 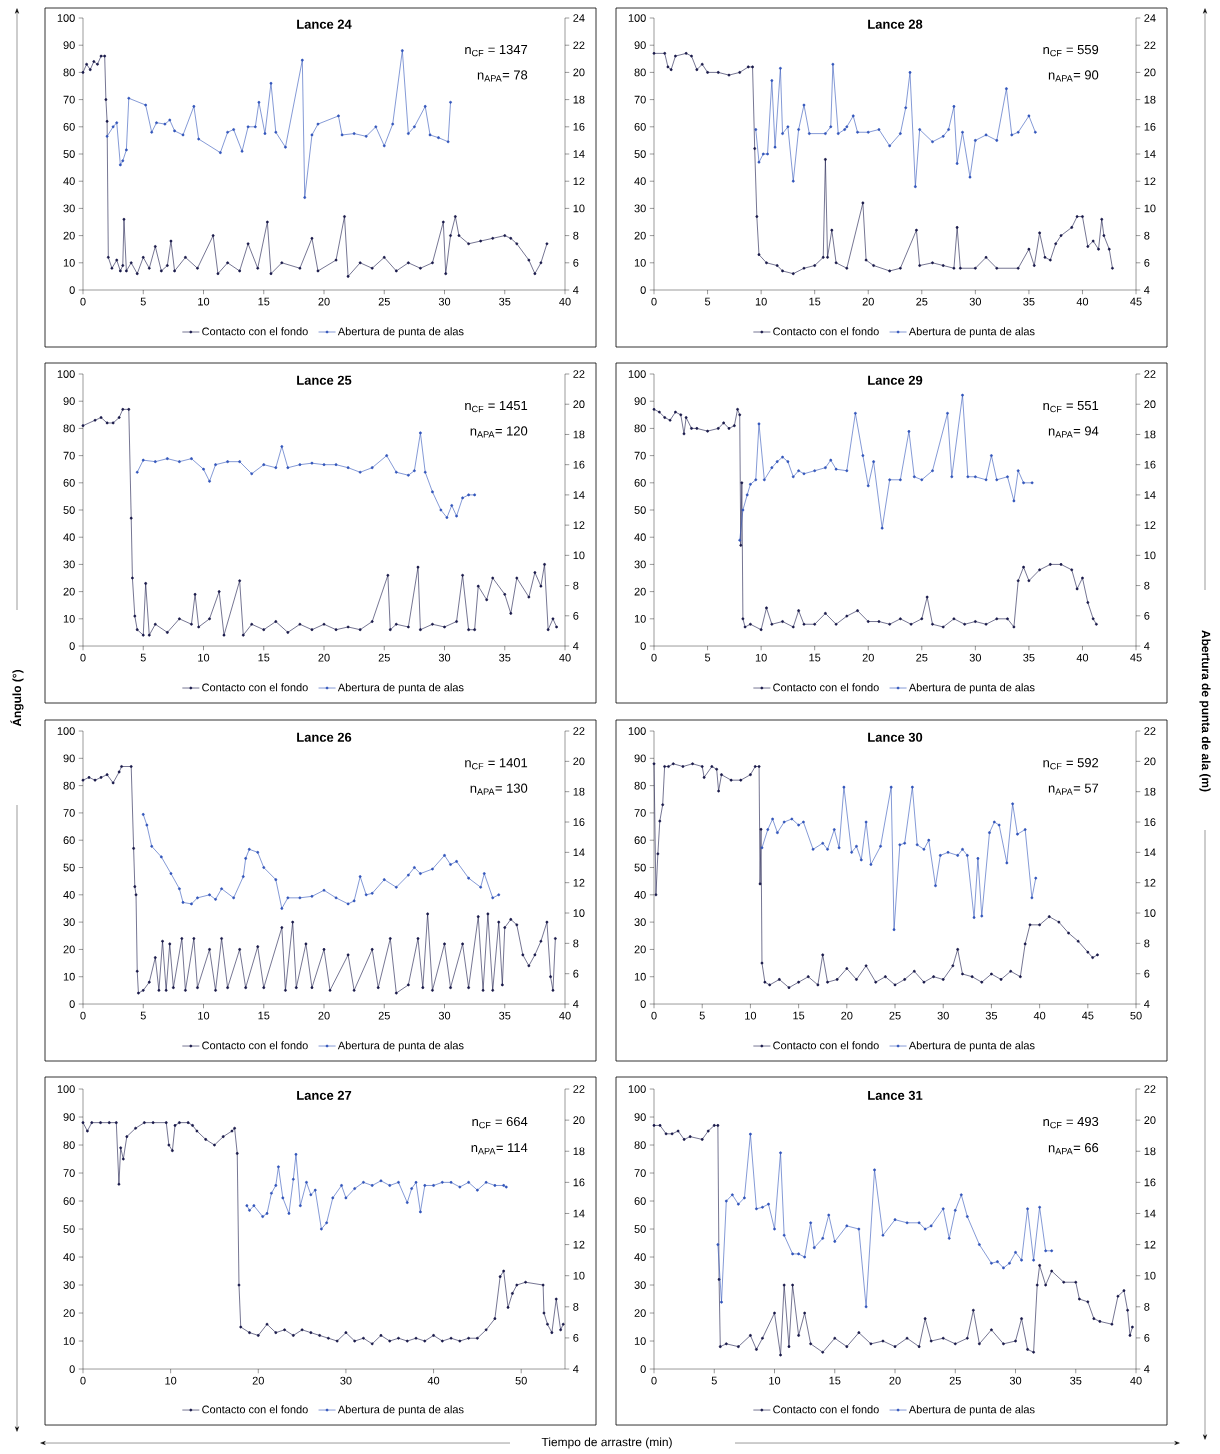 I want to click on y-tick-label: 80, so click(x=69, y=785).